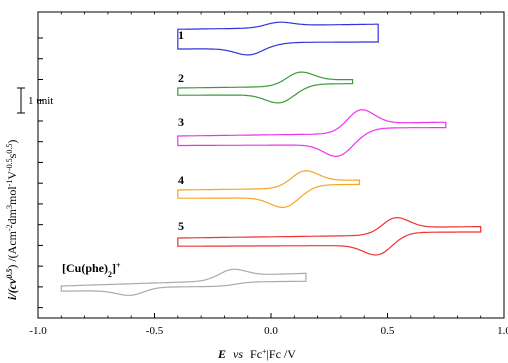 This screenshot has height=363, width=508. What do you see at coordinates (181, 122) in the screenshot?
I see `curve-label-3: 3` at bounding box center [181, 122].